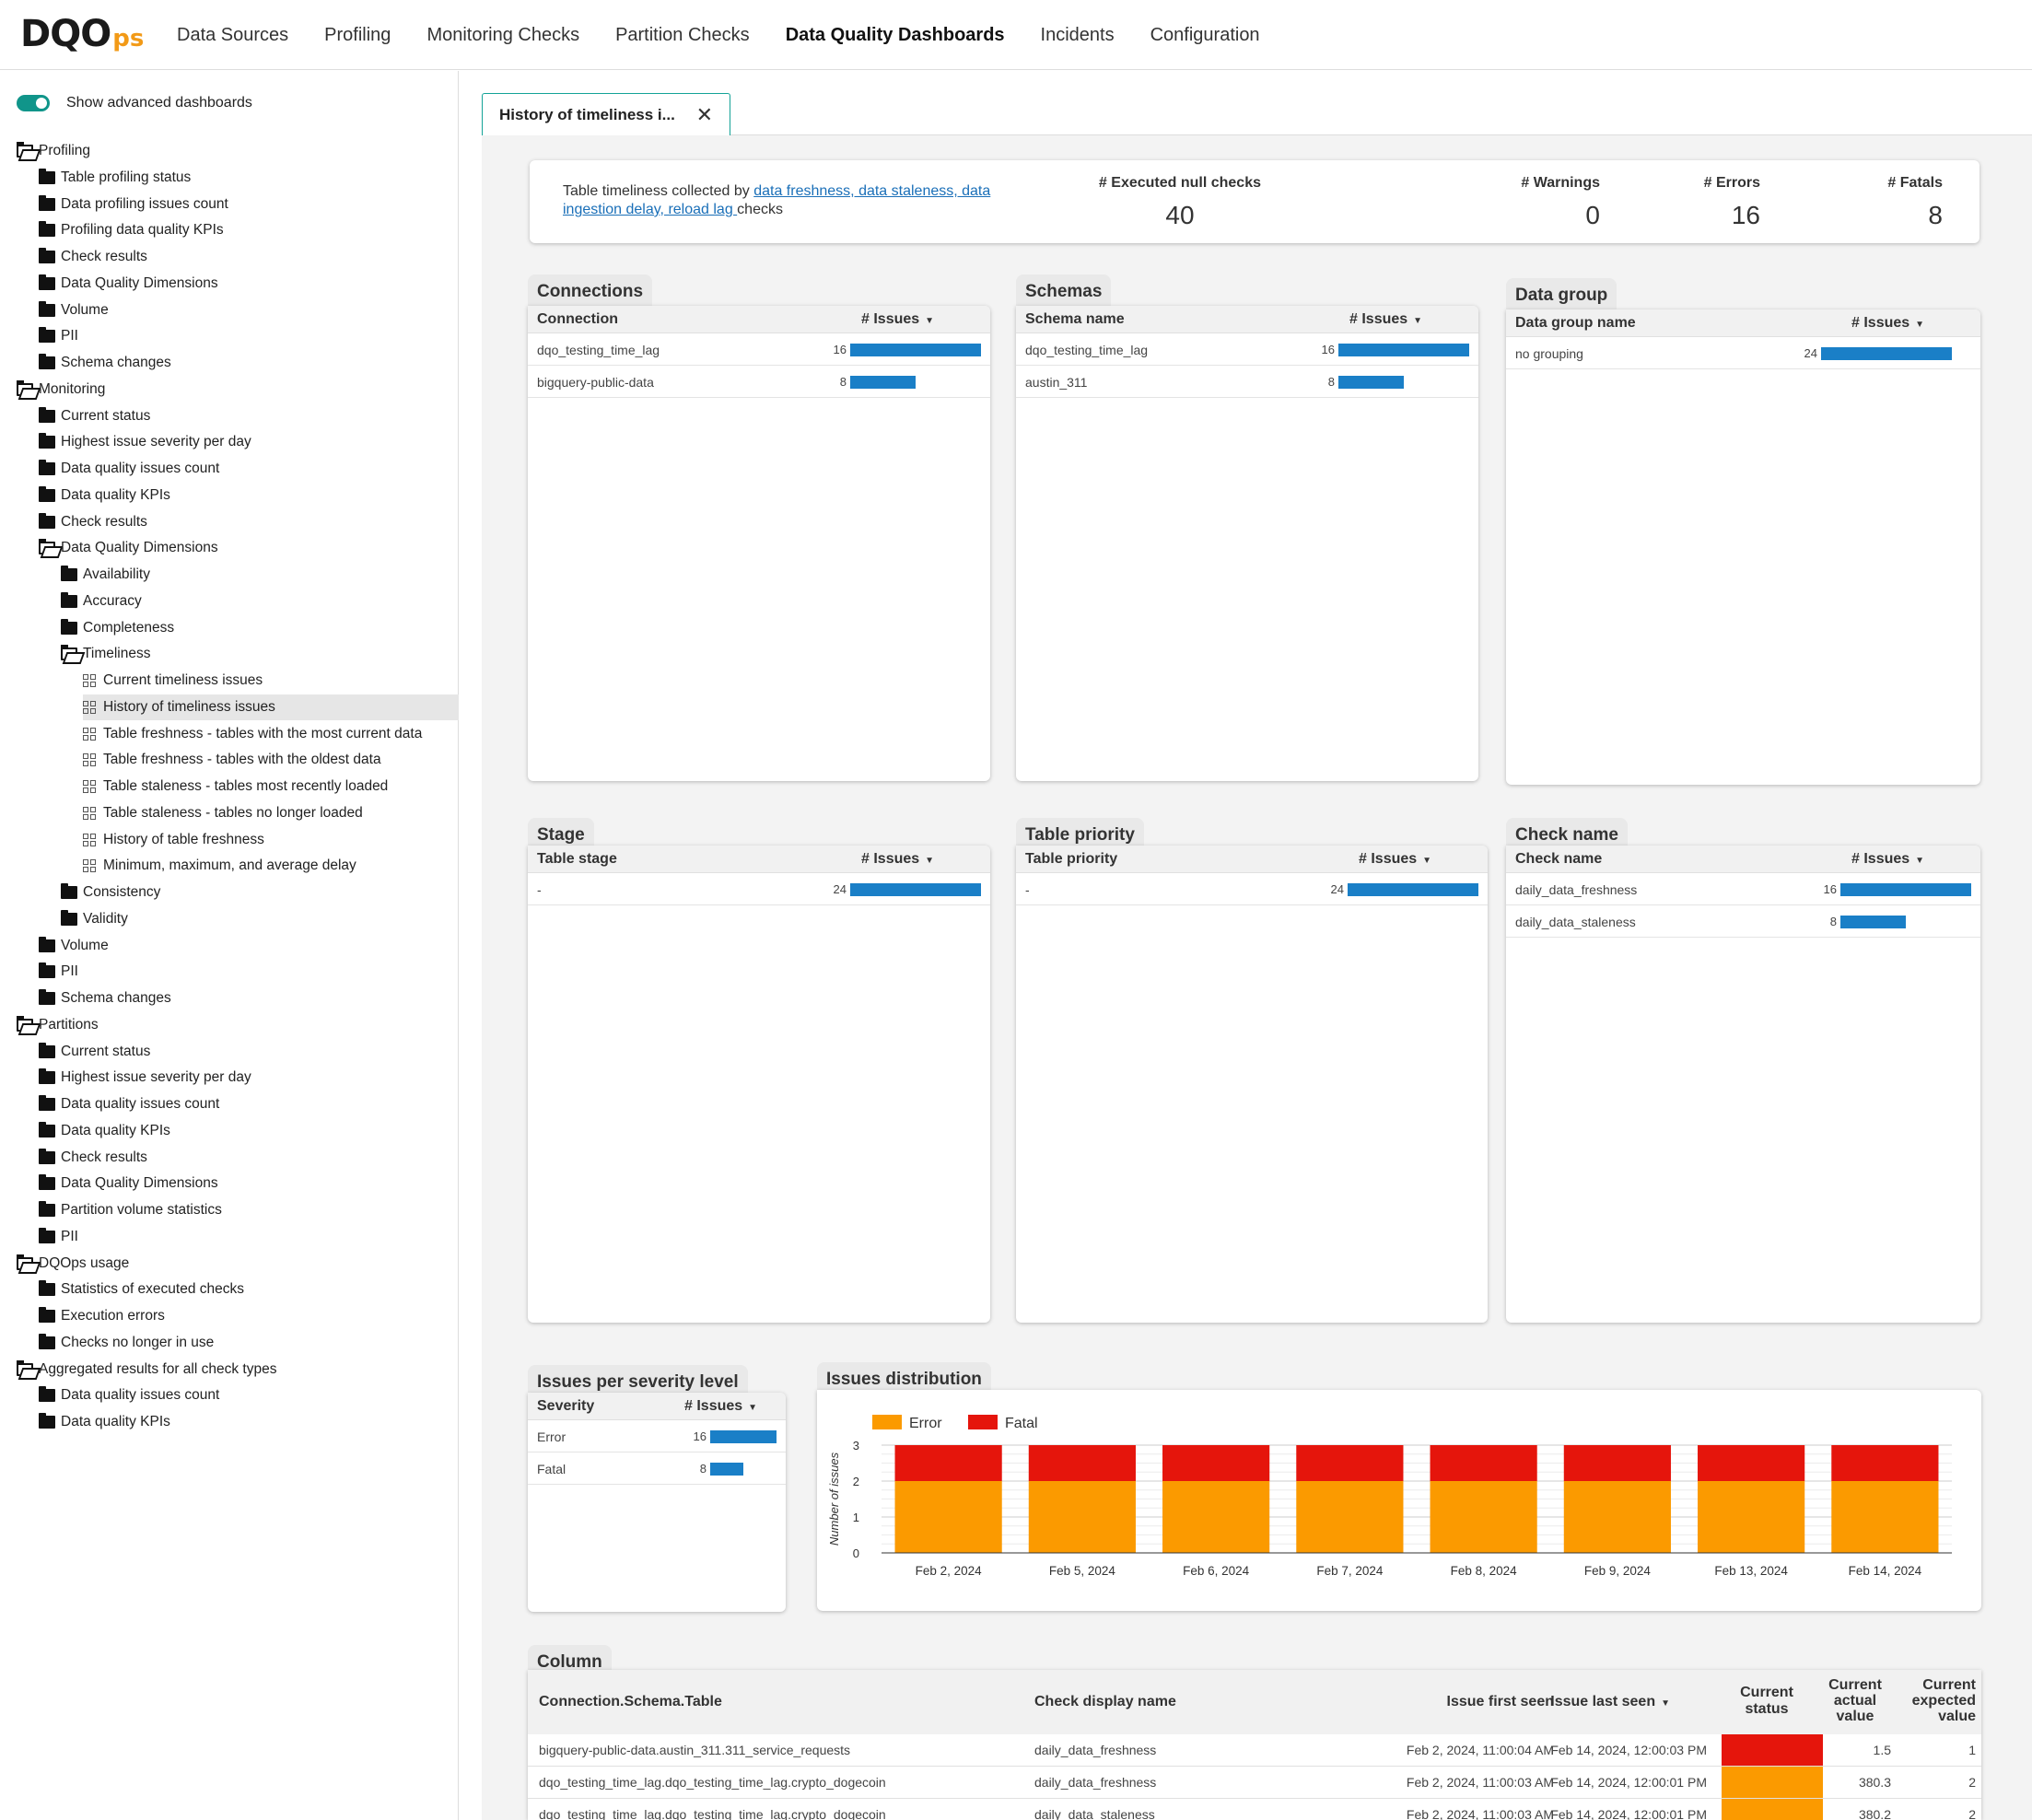 The width and height of the screenshot is (2032, 1820). What do you see at coordinates (1743, 921) in the screenshot?
I see `table-row: daily_data_staleness 8` at bounding box center [1743, 921].